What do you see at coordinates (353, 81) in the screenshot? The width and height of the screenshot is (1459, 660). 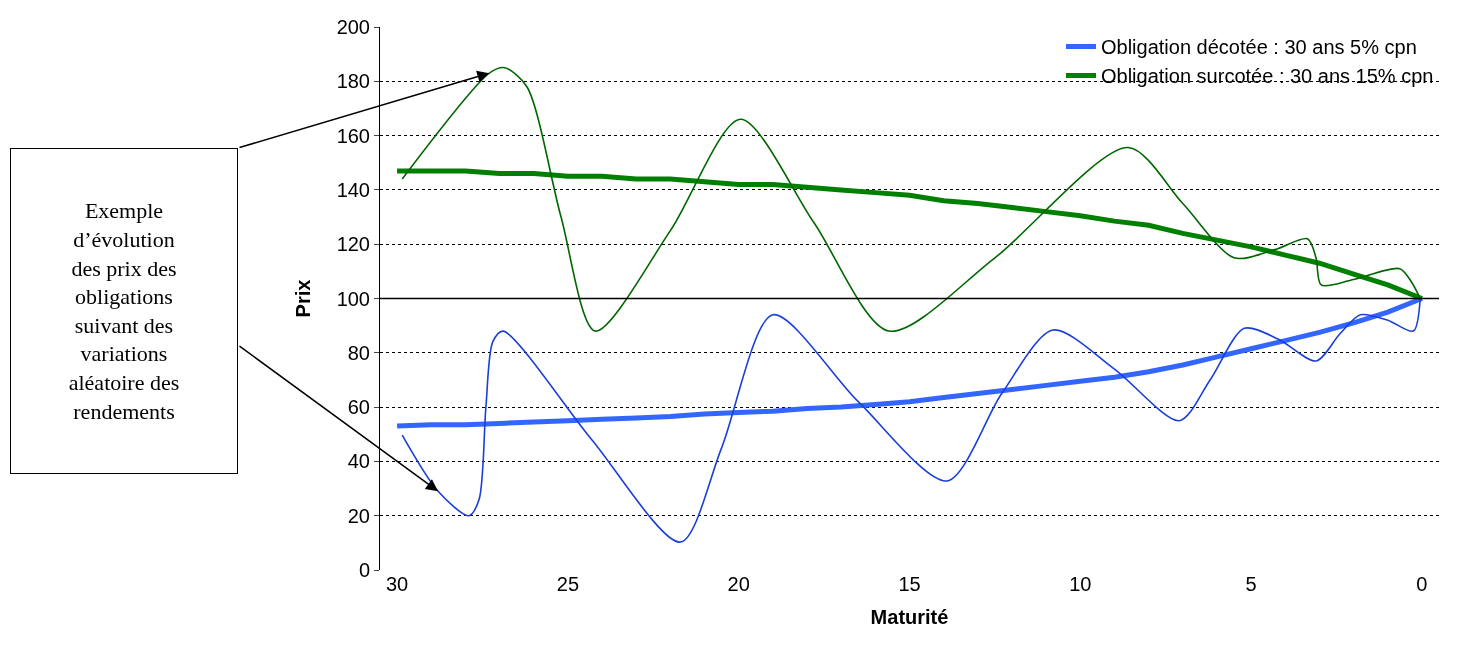 I see `y-tick-label: 180` at bounding box center [353, 81].